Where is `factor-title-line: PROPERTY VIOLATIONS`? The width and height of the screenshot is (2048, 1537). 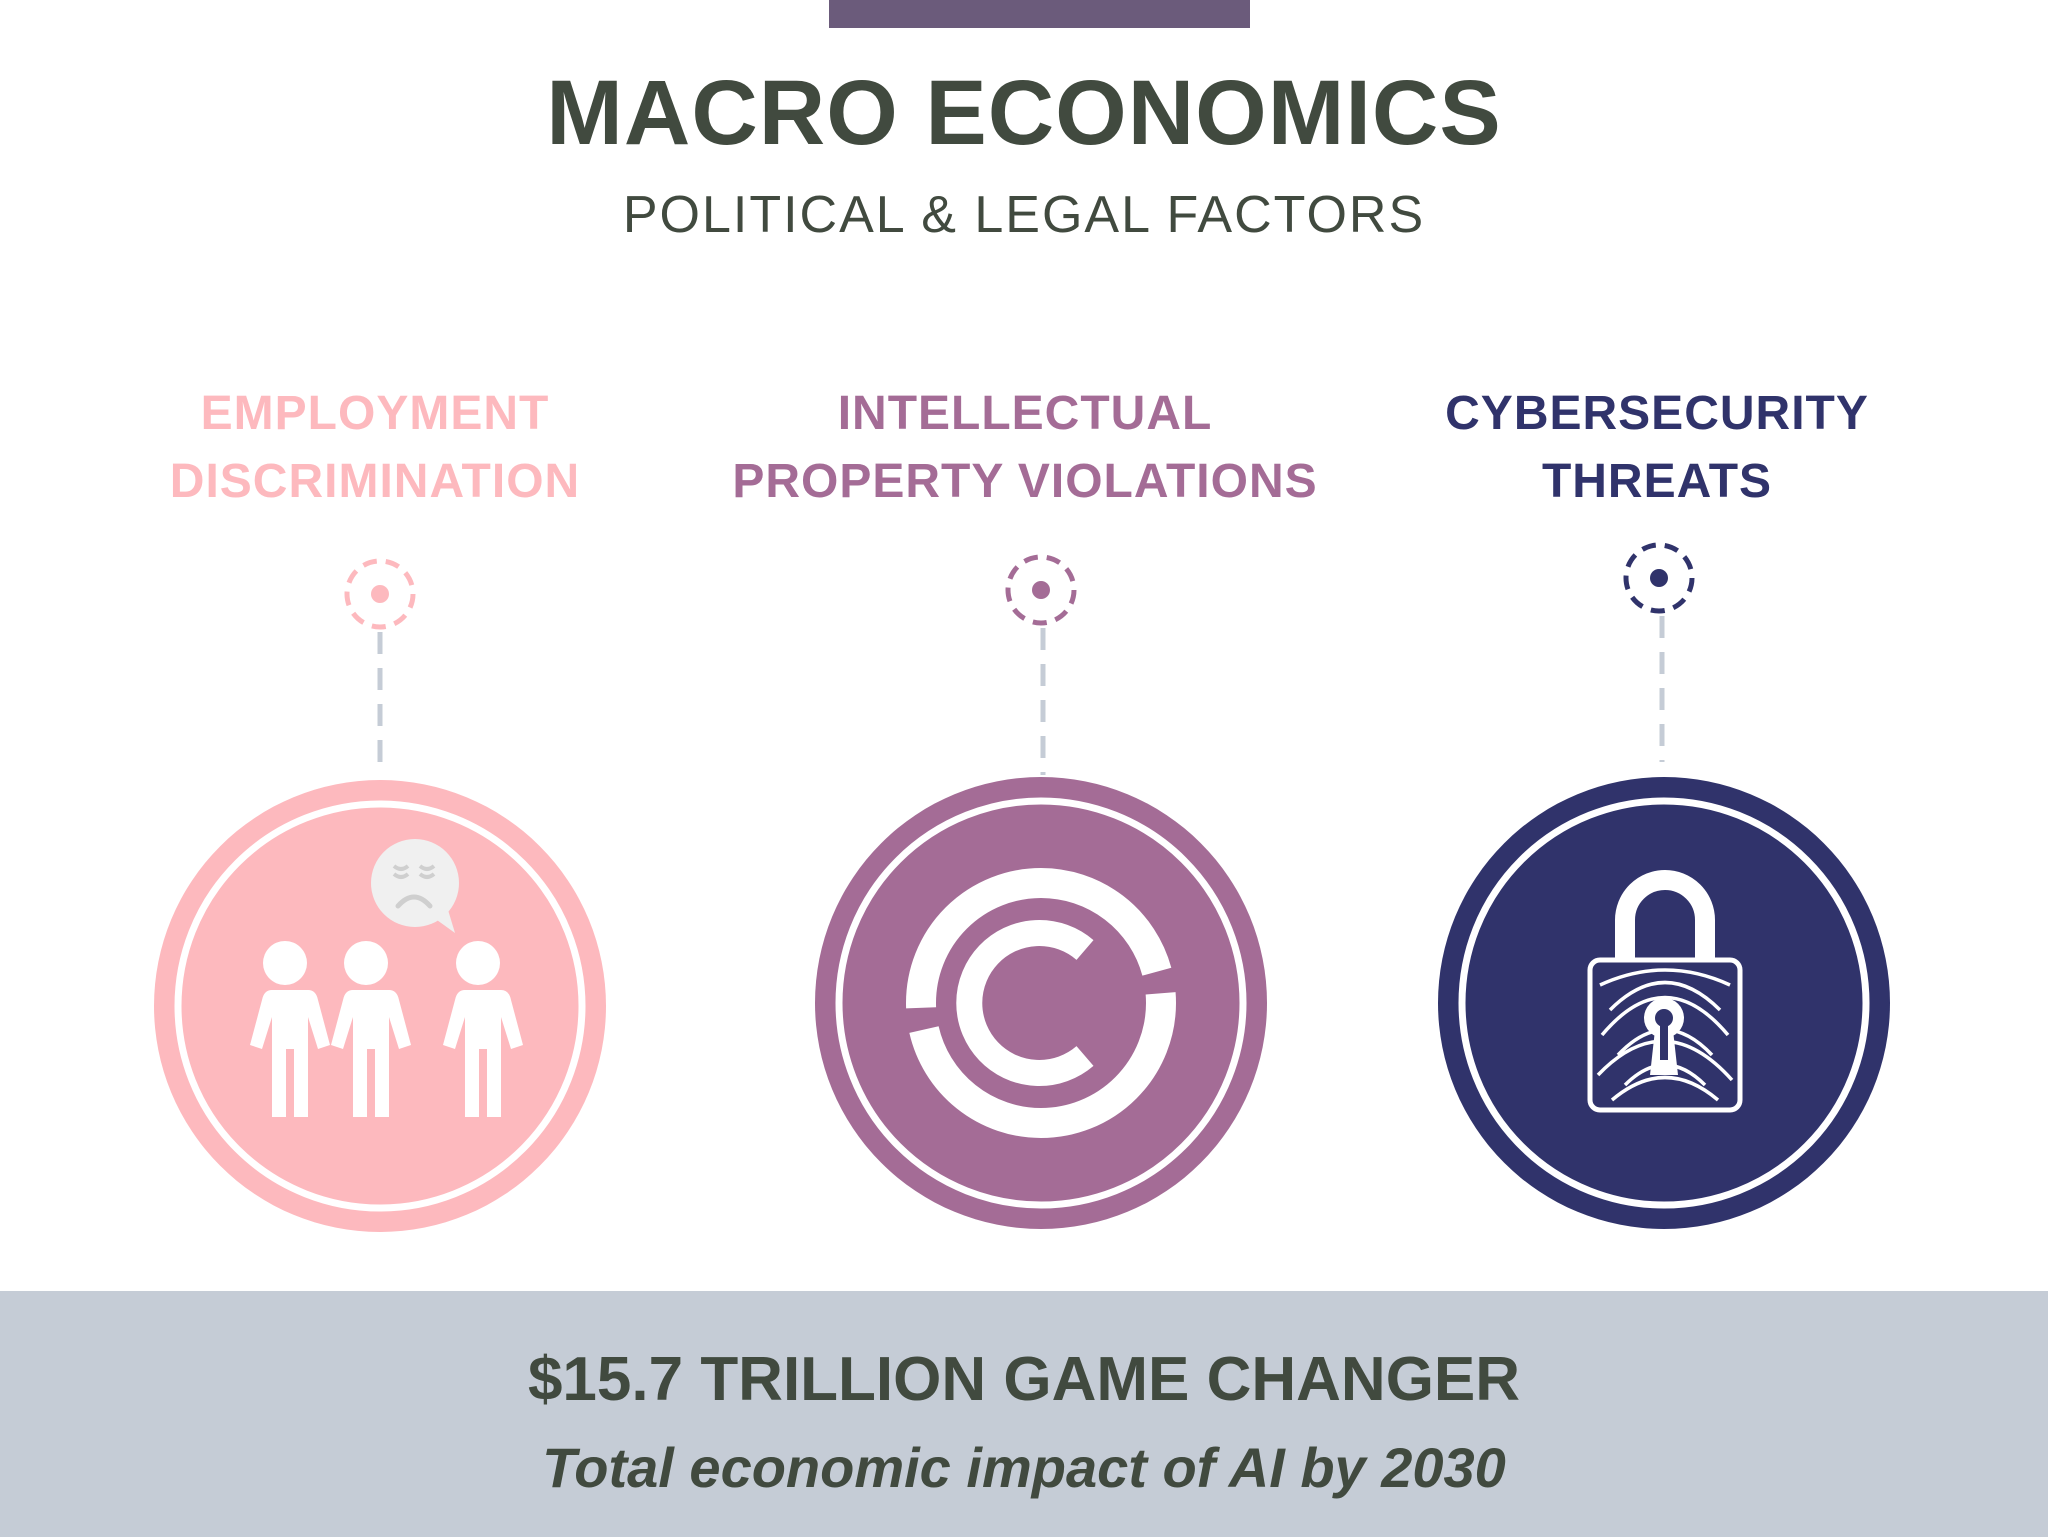 factor-title-line: PROPERTY VIOLATIONS is located at coordinates (1025, 481).